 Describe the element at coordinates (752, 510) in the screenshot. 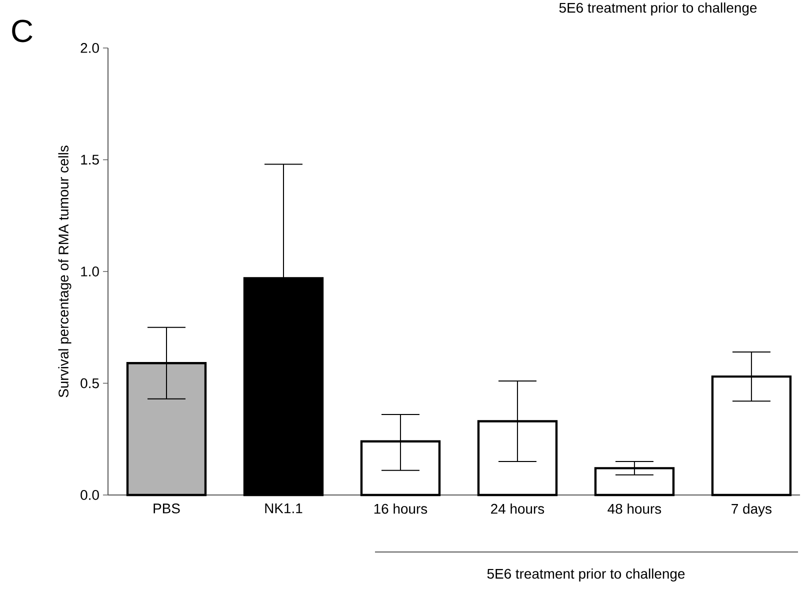

I see `x-tick-label: 7 days` at that location.